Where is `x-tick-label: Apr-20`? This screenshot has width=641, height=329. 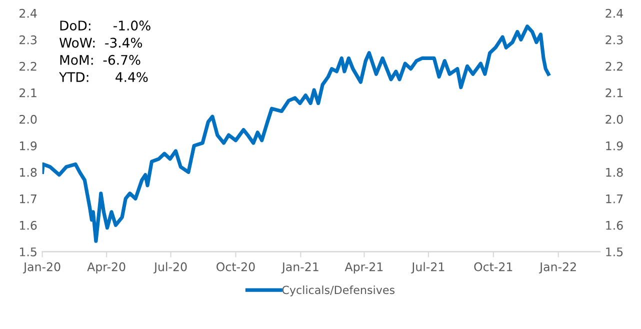 x-tick-label: Apr-20 is located at coordinates (106, 268).